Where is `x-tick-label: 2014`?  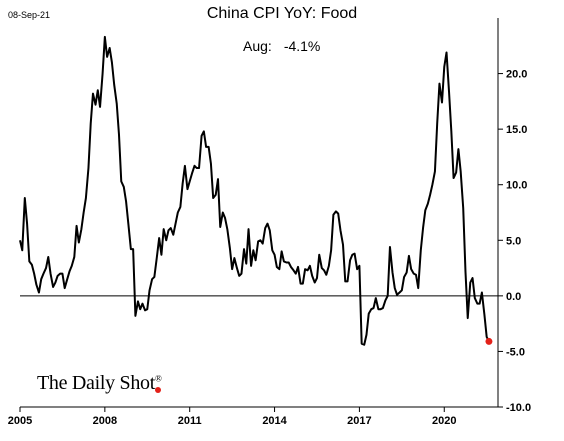 x-tick-label: 2014 is located at coordinates (274, 421).